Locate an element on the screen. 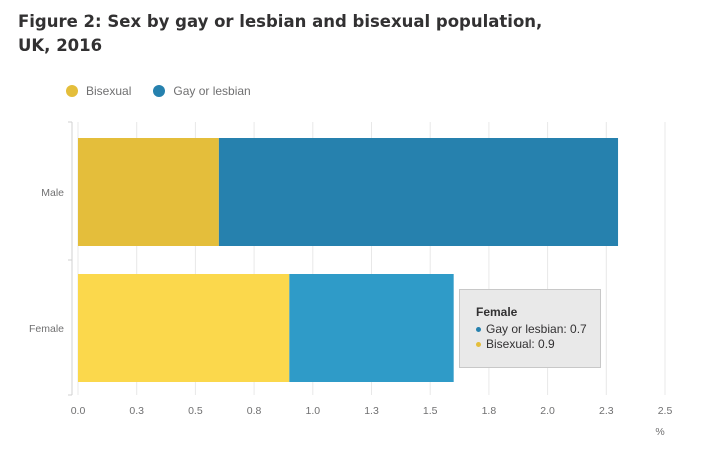  tooltip-label-bisexual: Bisexual: 0.9 is located at coordinates (520, 344).